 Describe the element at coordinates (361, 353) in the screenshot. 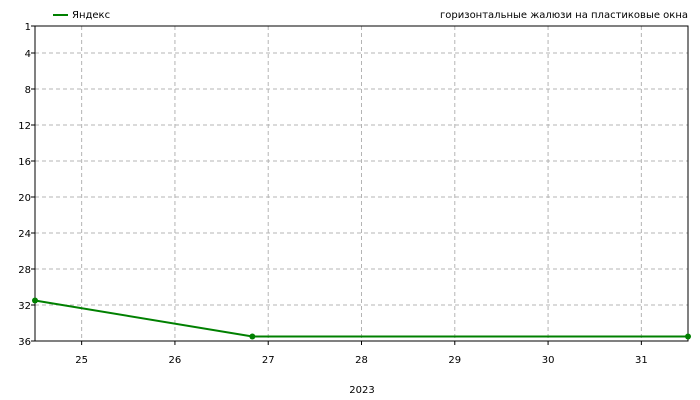

I see `x-axis: 25 26 27 28 29 30 31` at that location.